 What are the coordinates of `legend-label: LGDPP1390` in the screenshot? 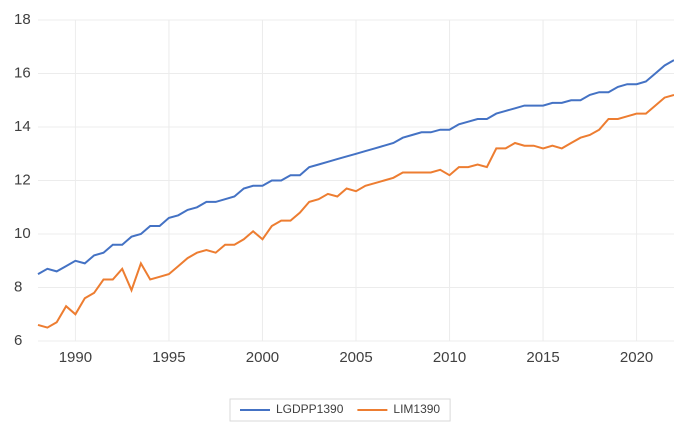 It's located at (310, 409).